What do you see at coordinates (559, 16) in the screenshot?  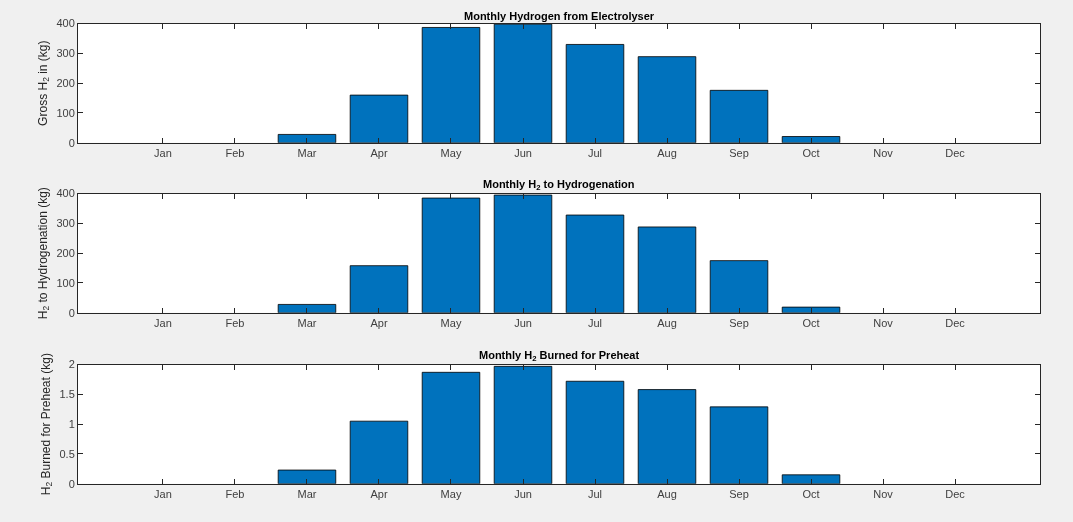 I see `chart-title: Monthly Hydrogen from Electrolyser` at bounding box center [559, 16].